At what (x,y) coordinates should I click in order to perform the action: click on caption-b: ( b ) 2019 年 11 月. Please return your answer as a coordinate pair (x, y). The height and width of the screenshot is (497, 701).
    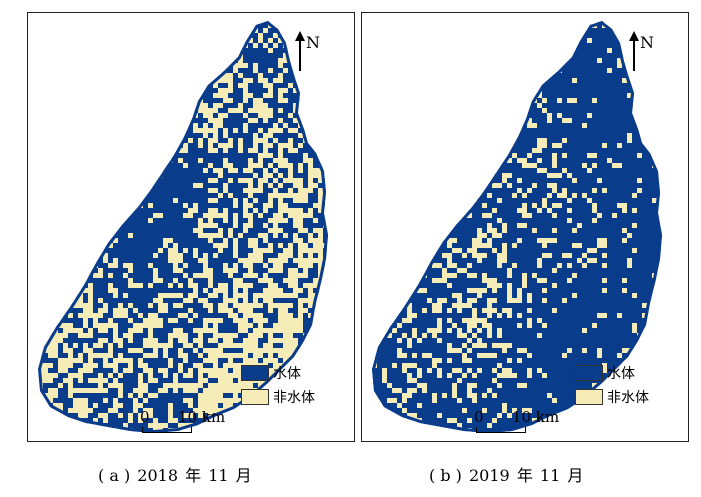
    Looking at the image, I should click on (506, 474).